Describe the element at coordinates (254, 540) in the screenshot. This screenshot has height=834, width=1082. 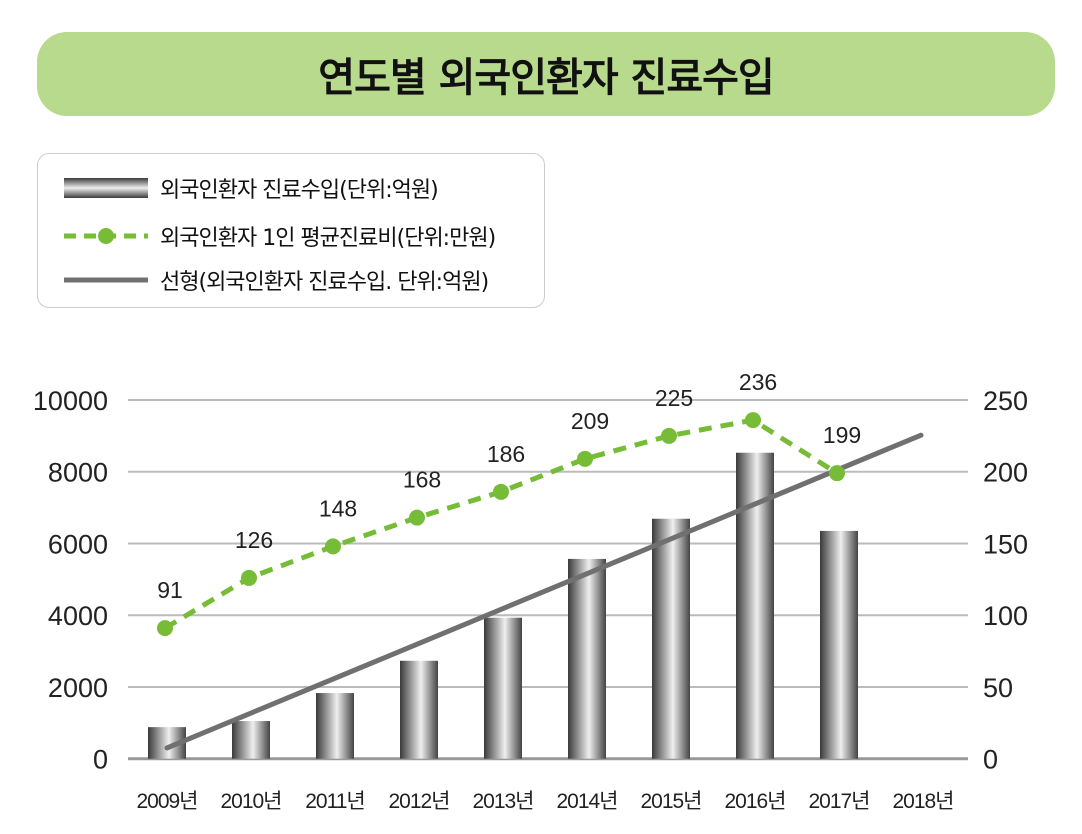
I see `data-label: 126` at that location.